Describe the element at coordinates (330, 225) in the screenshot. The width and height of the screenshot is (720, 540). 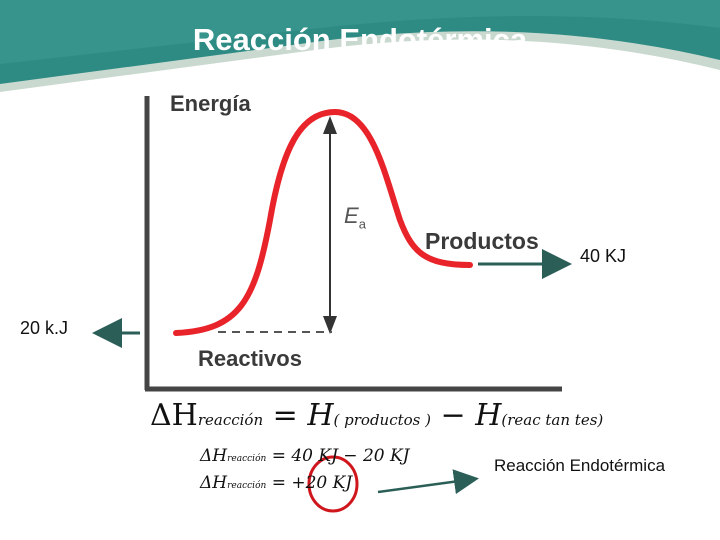
I see `activation-energy-arrow` at that location.